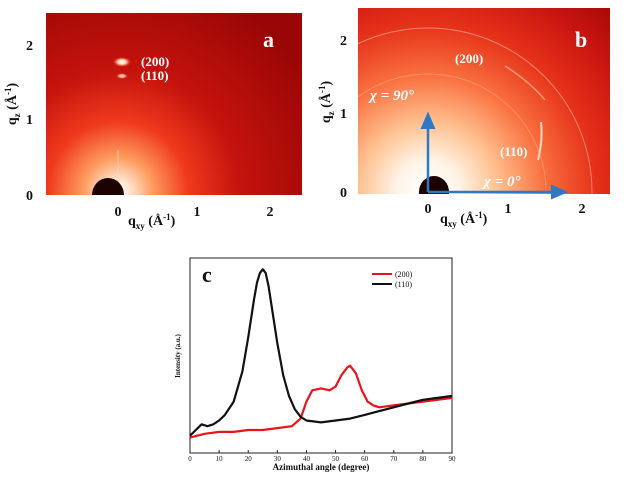  I want to click on panel-a-x-ticks: 0 1 2, so click(194, 212).